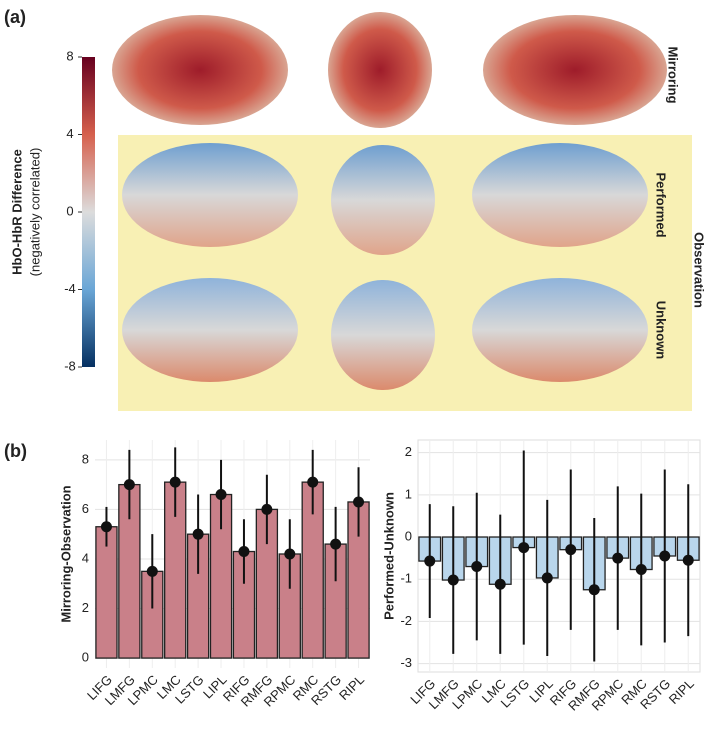 This screenshot has height=729, width=709. What do you see at coordinates (69, 210) in the screenshot?
I see `colorbar-tick-label: 0` at bounding box center [69, 210].